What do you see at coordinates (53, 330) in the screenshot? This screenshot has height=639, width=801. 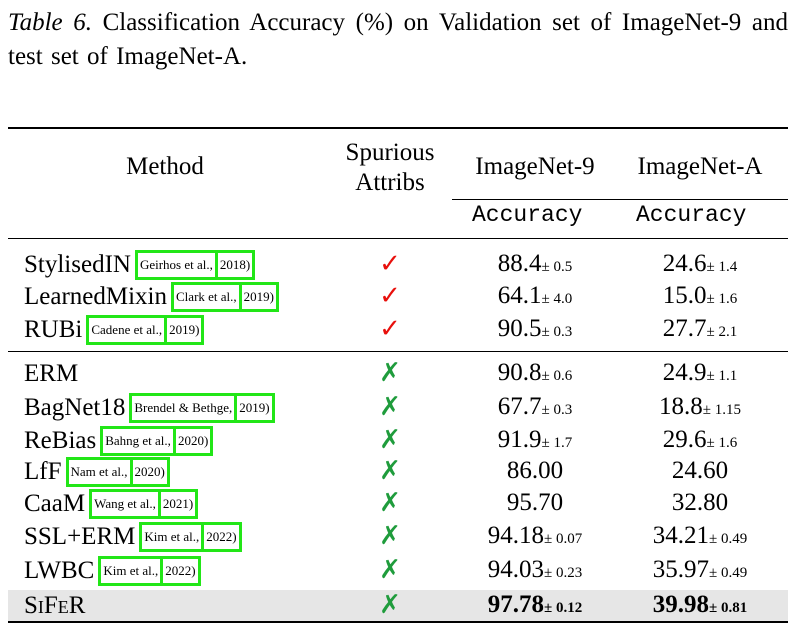 I see `method-name: RUBi` at bounding box center [53, 330].